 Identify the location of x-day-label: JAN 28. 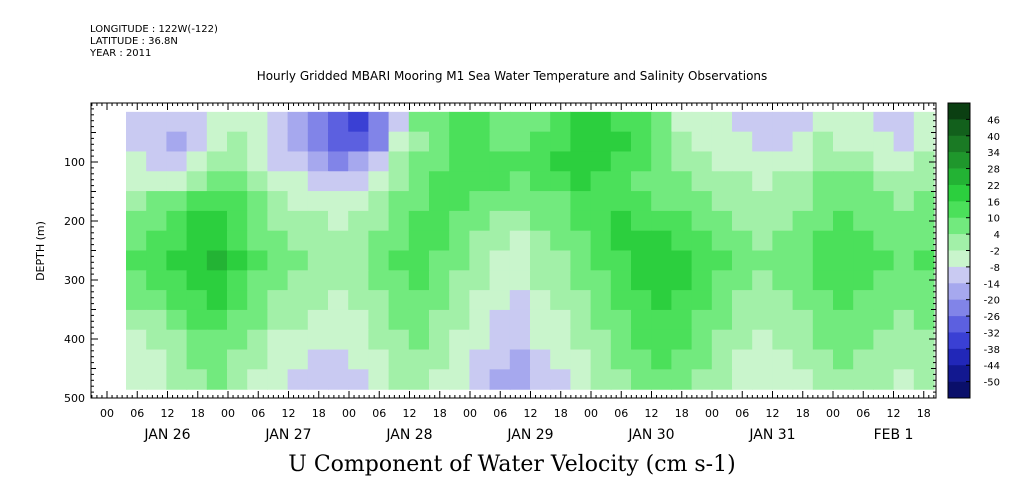
(408, 435).